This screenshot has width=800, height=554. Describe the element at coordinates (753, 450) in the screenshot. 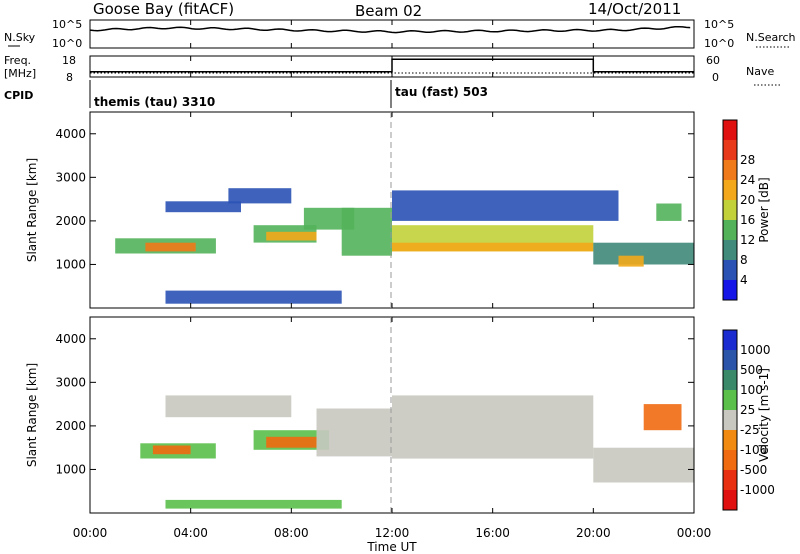

I see `velocity-colorbar-tick: -100` at that location.